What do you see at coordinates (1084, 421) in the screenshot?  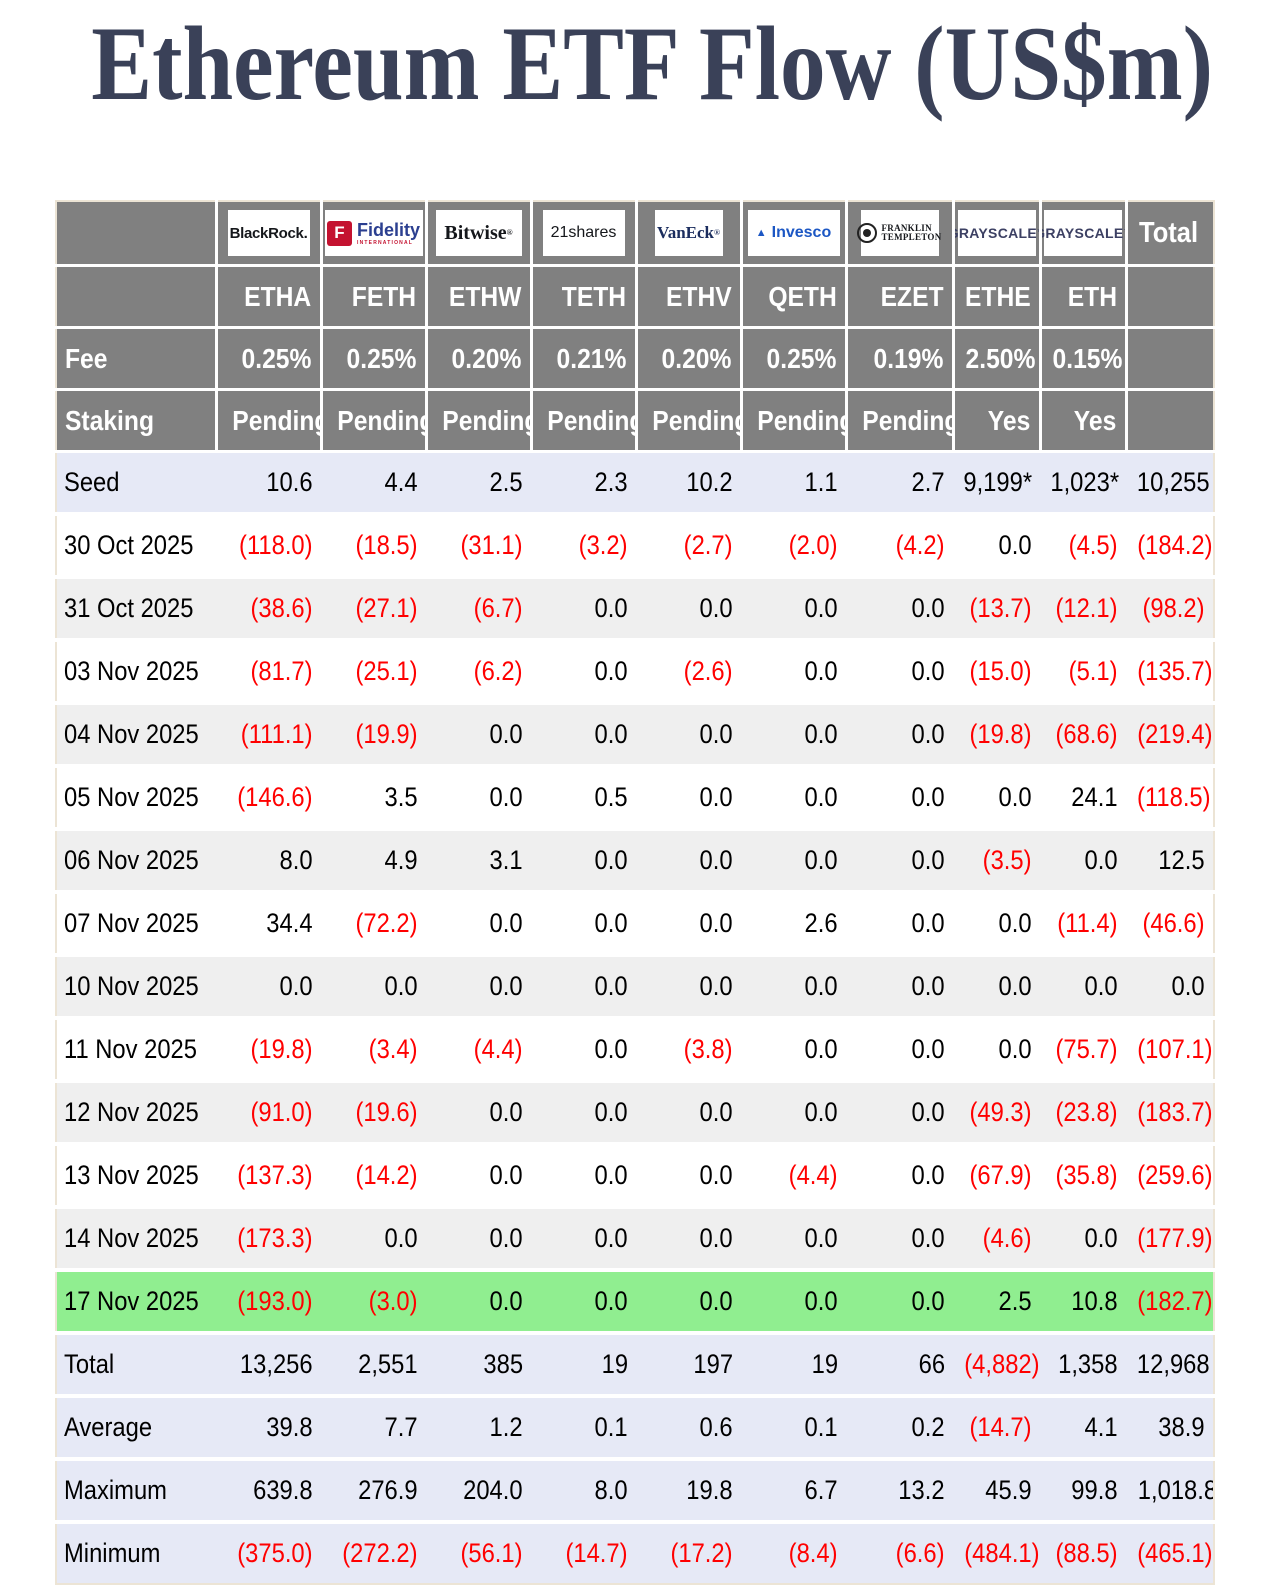 I see `staking-cell: Yes` at bounding box center [1084, 421].